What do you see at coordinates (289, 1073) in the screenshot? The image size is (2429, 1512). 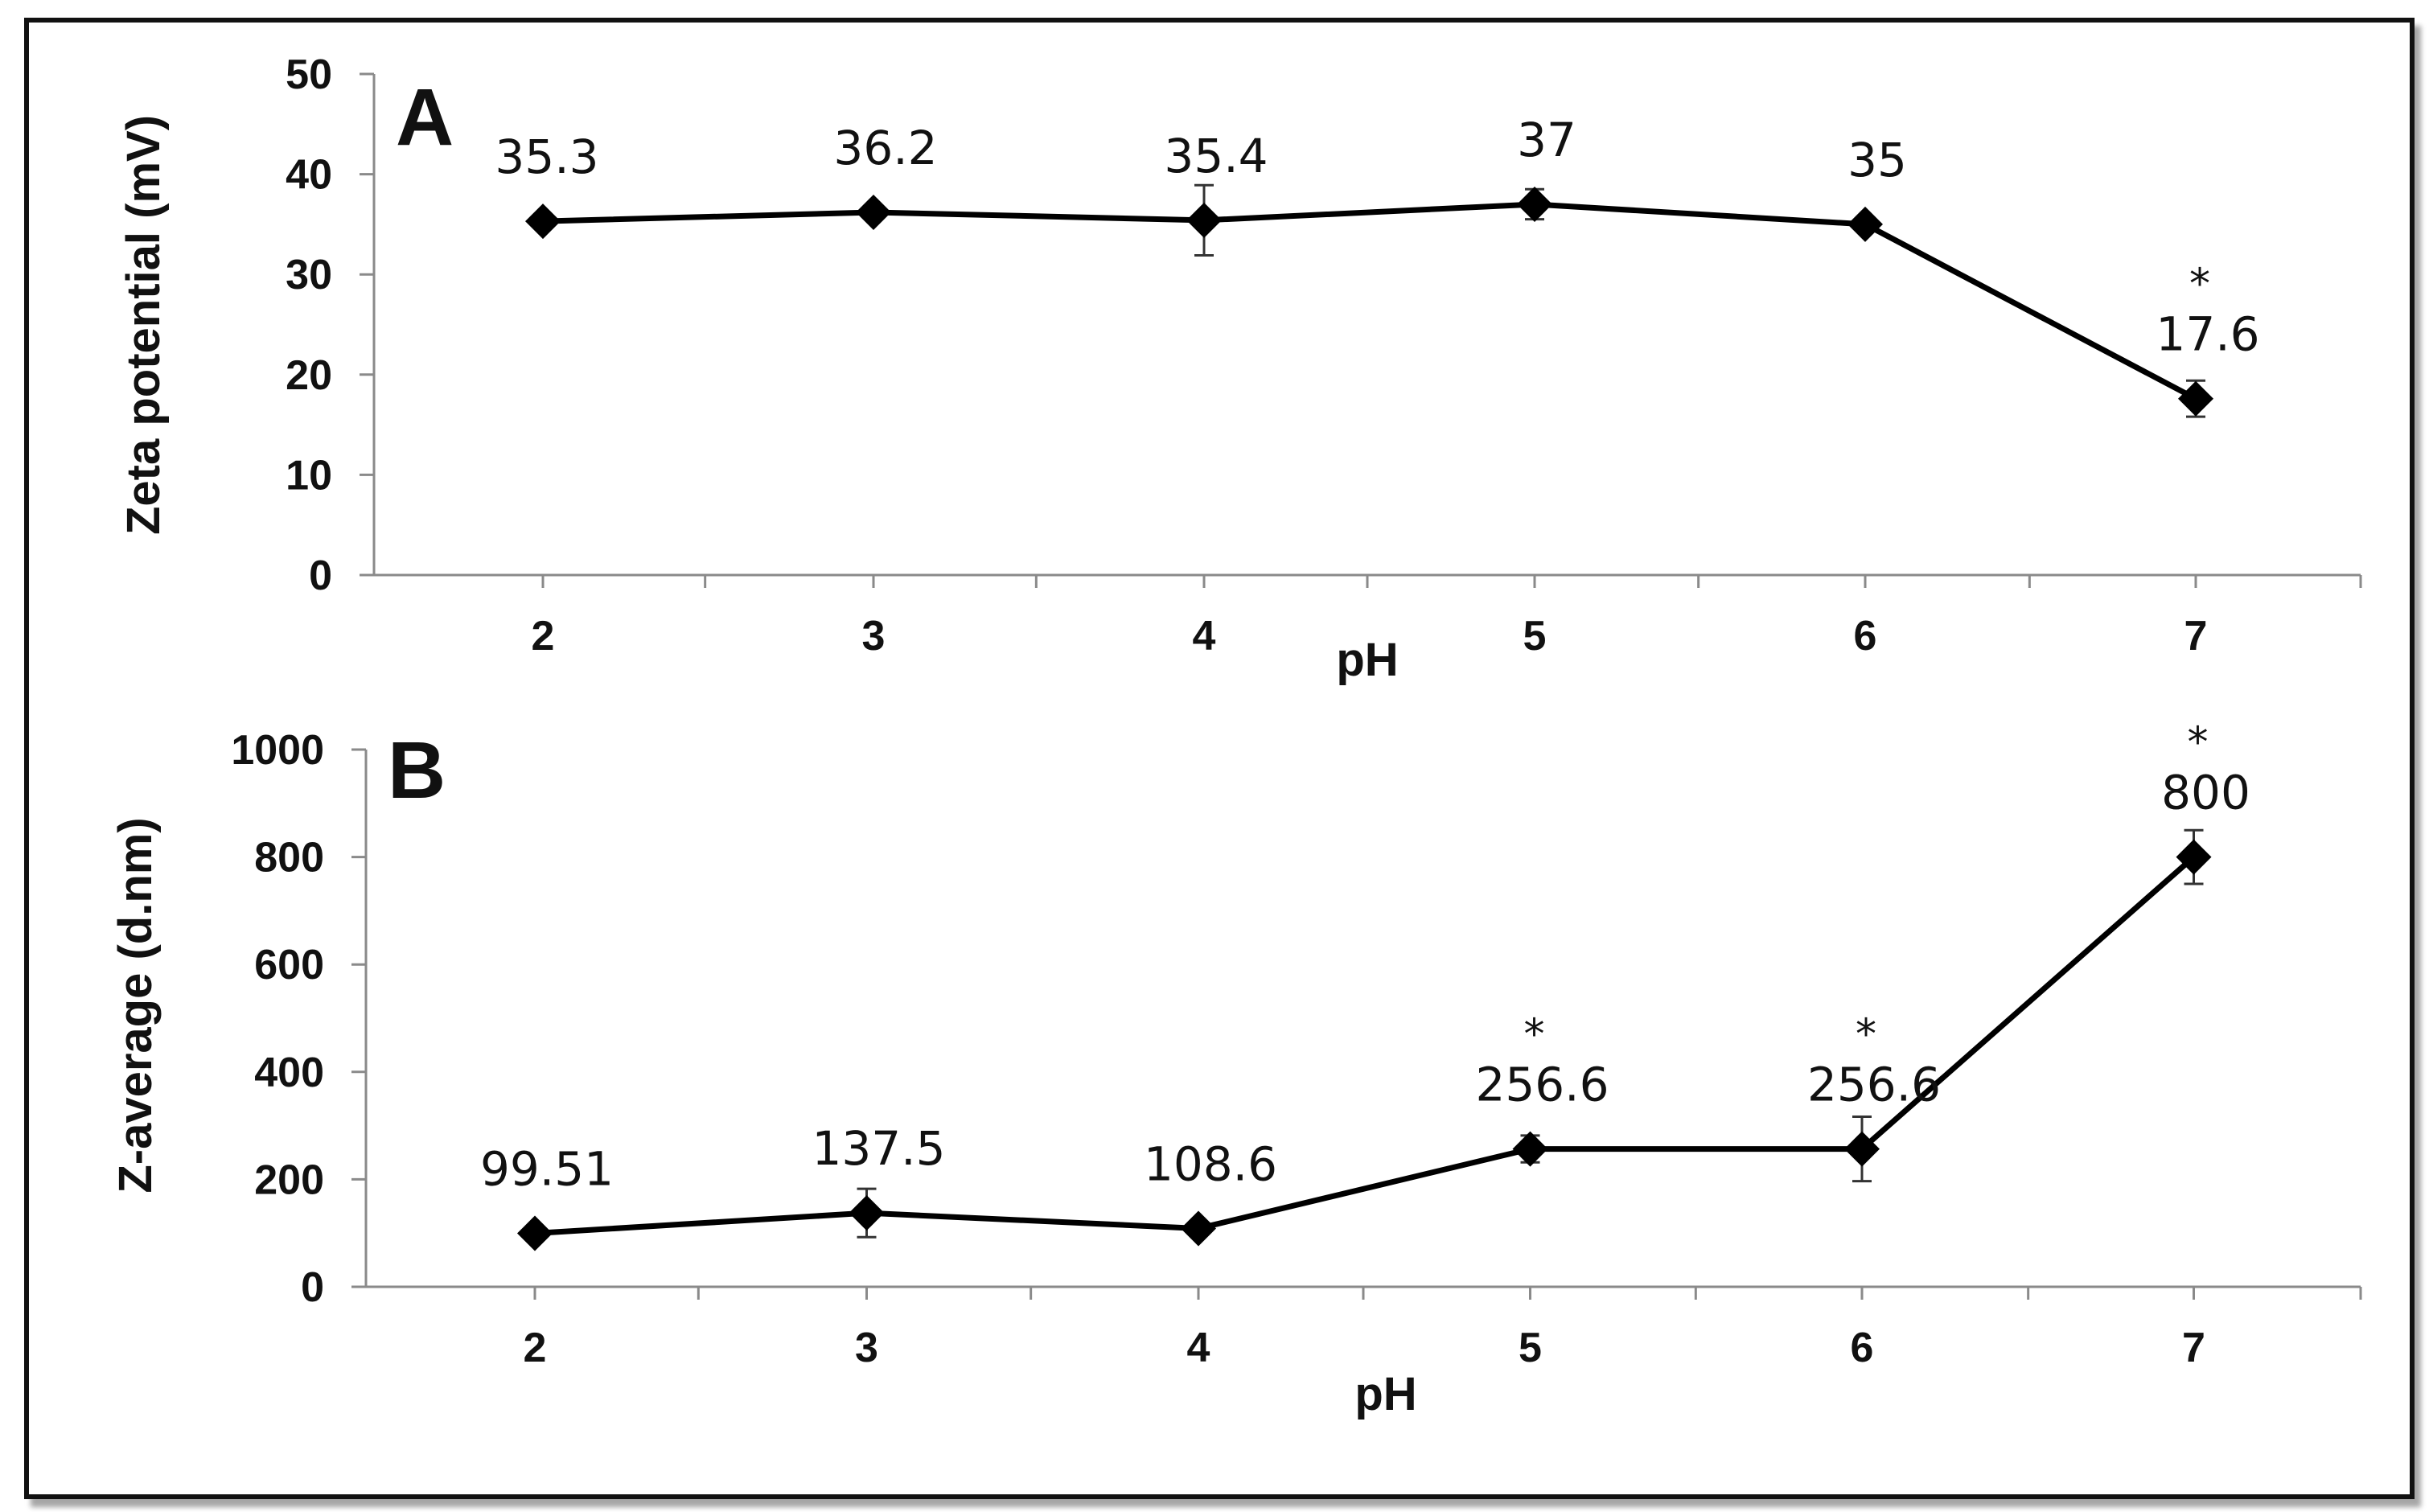 I see `y-tick-label: 400` at bounding box center [289, 1073].